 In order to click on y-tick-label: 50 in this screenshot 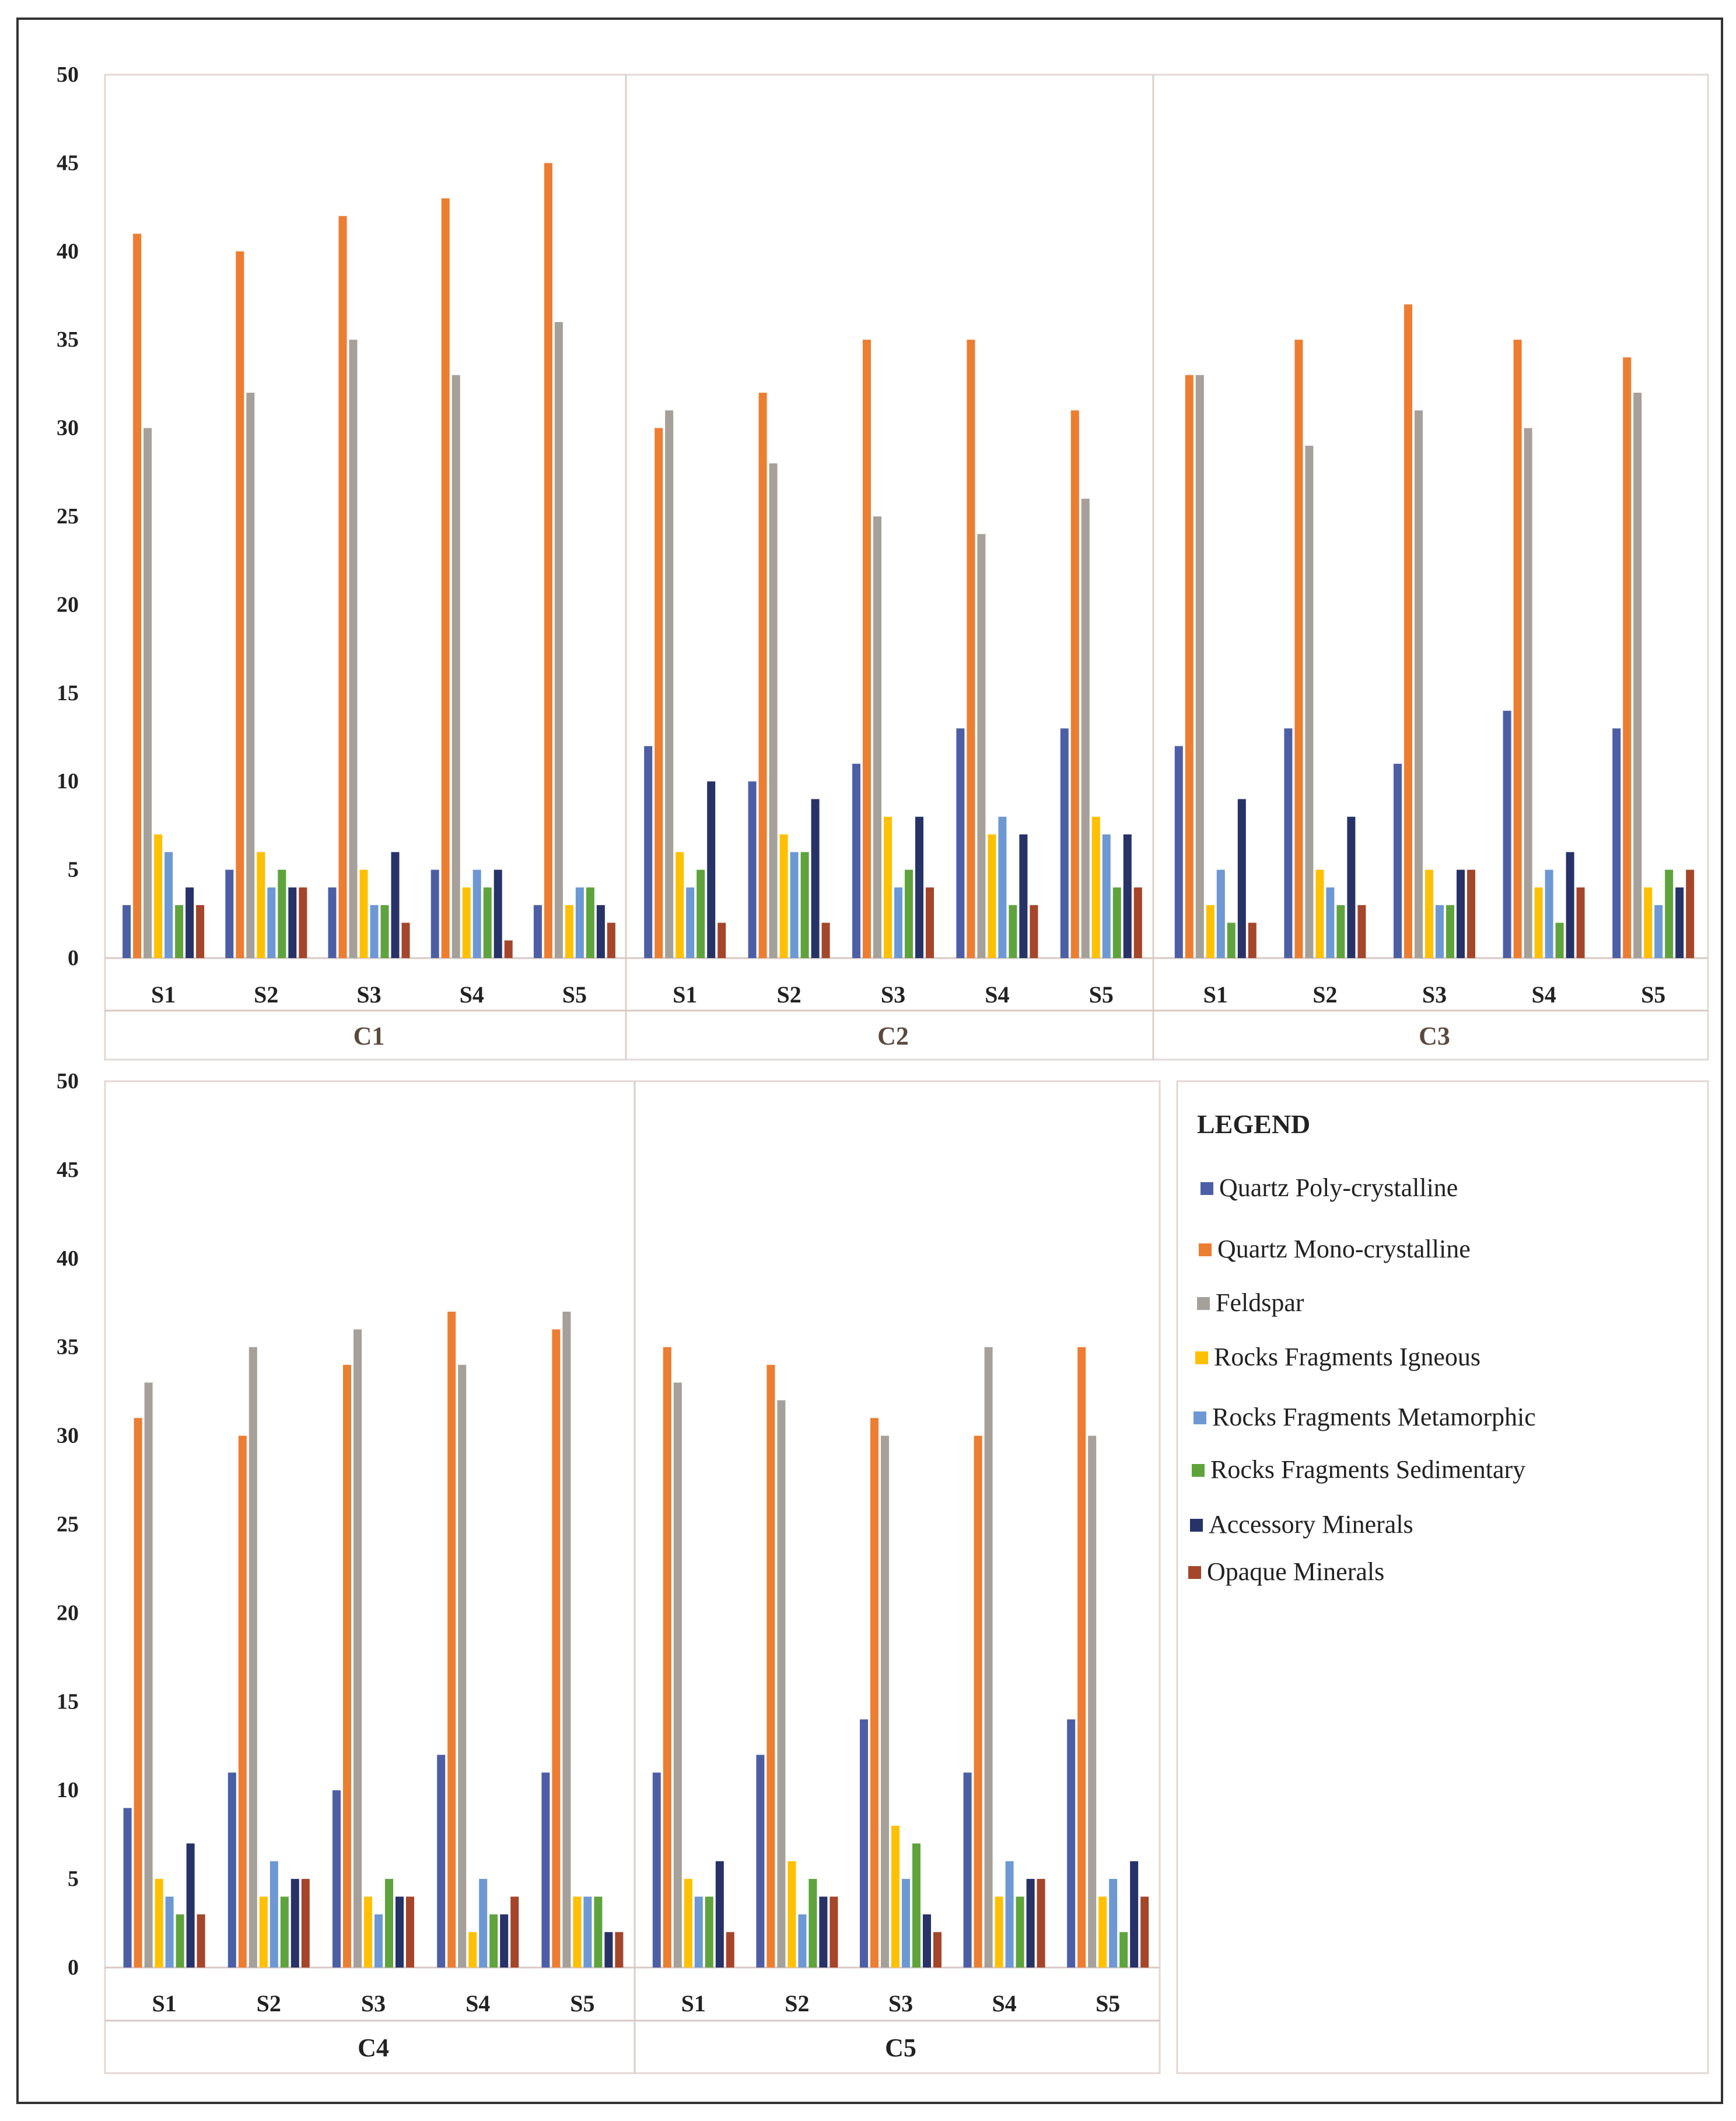, I will do `click(68, 1081)`.